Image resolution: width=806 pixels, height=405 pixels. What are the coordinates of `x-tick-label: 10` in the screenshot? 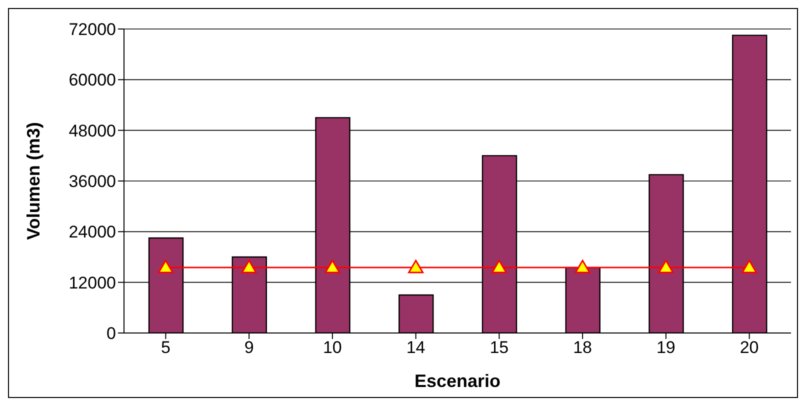 It's located at (332, 348).